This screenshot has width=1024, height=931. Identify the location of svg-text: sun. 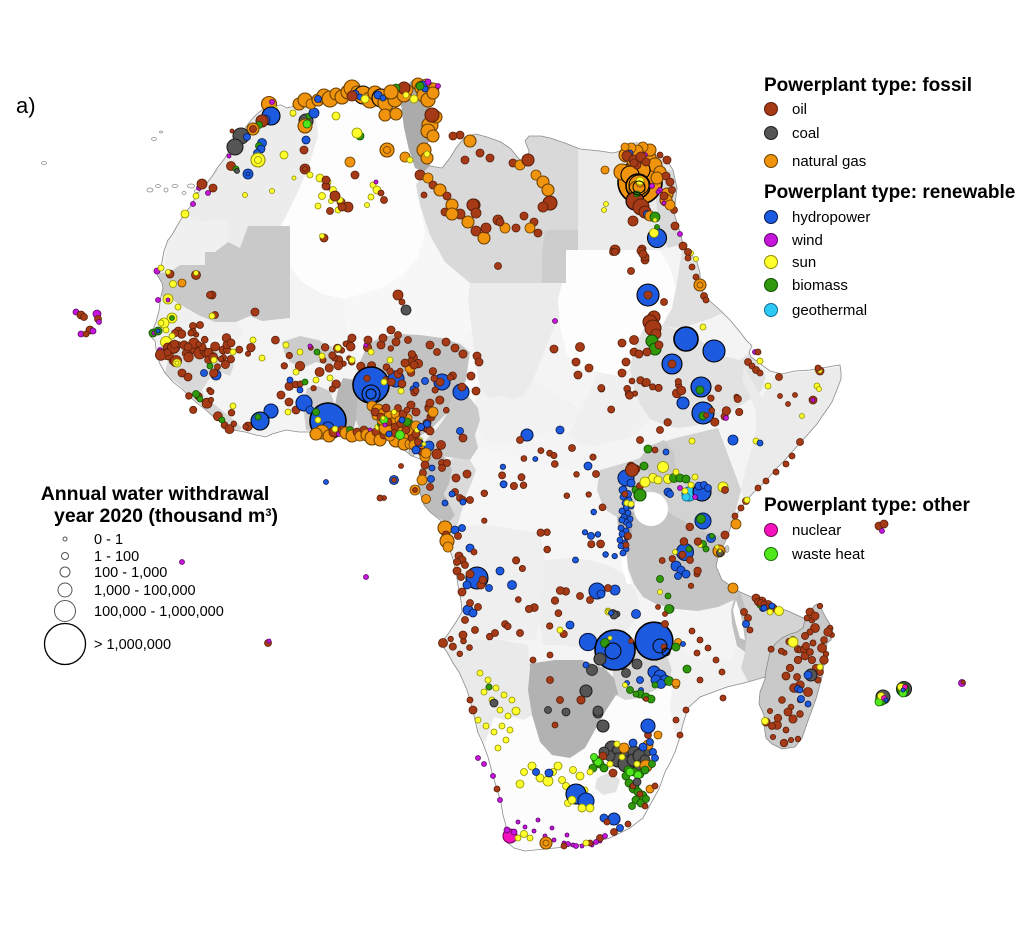
(804, 262).